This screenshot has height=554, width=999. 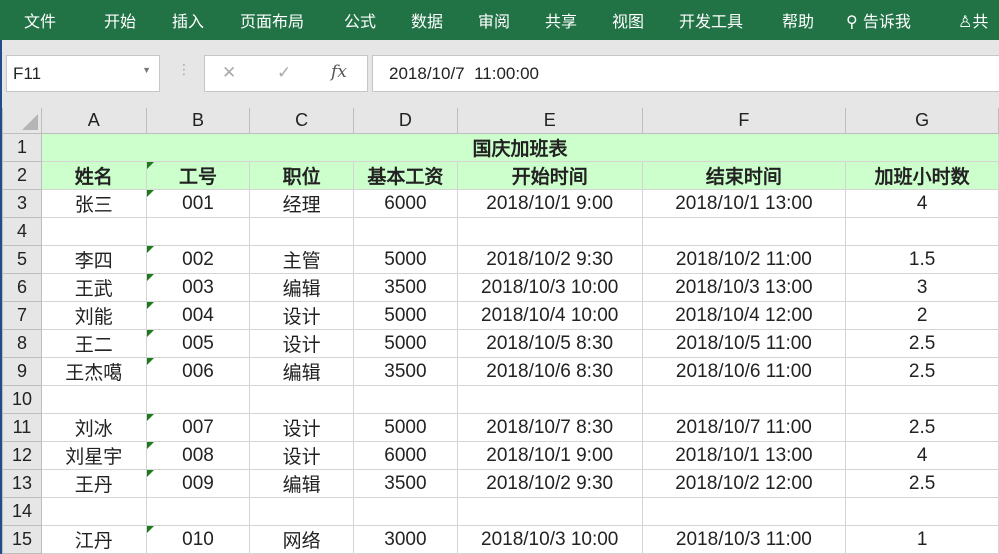 What do you see at coordinates (22, 427) in the screenshot?
I see `row-header: 11` at bounding box center [22, 427].